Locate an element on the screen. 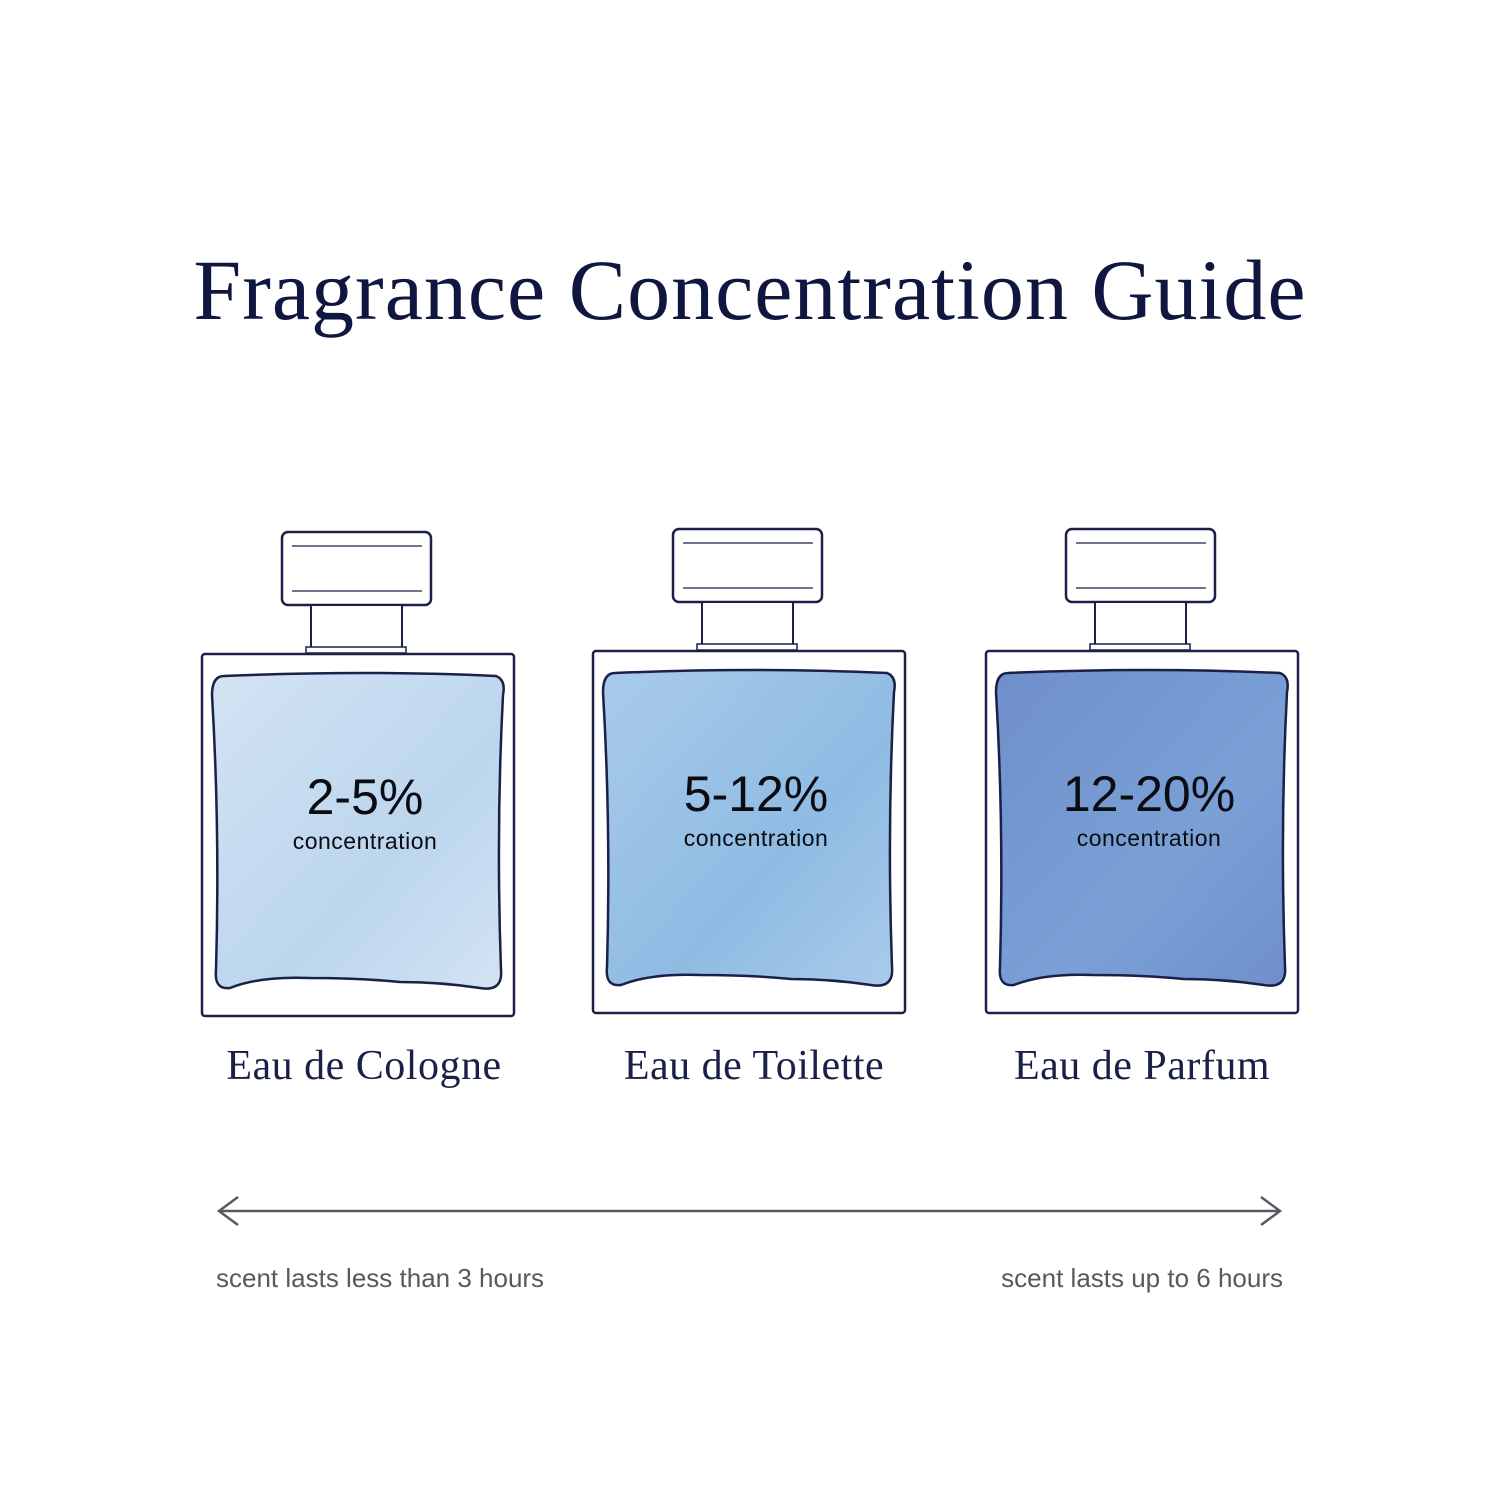 This screenshot has height=1500, width=1500. perfume-bottle: 2-5% concentration is located at coordinates (365, 780).